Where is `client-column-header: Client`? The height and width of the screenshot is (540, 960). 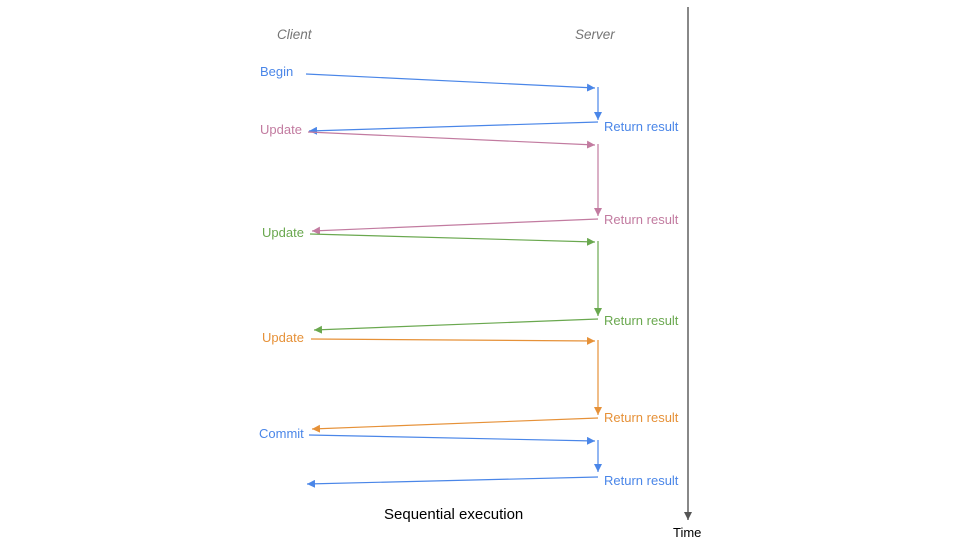
client-column-header: Client is located at coordinates (294, 34).